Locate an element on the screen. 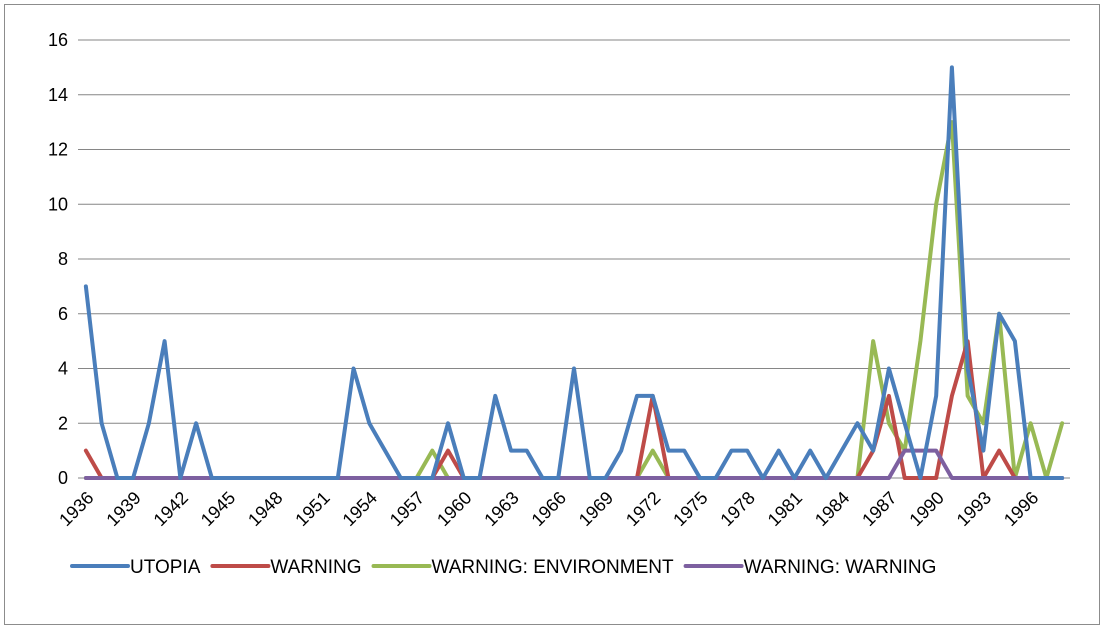 This screenshot has width=1104, height=629. x-tick-label-1960: 1960 is located at coordinates (454, 509).